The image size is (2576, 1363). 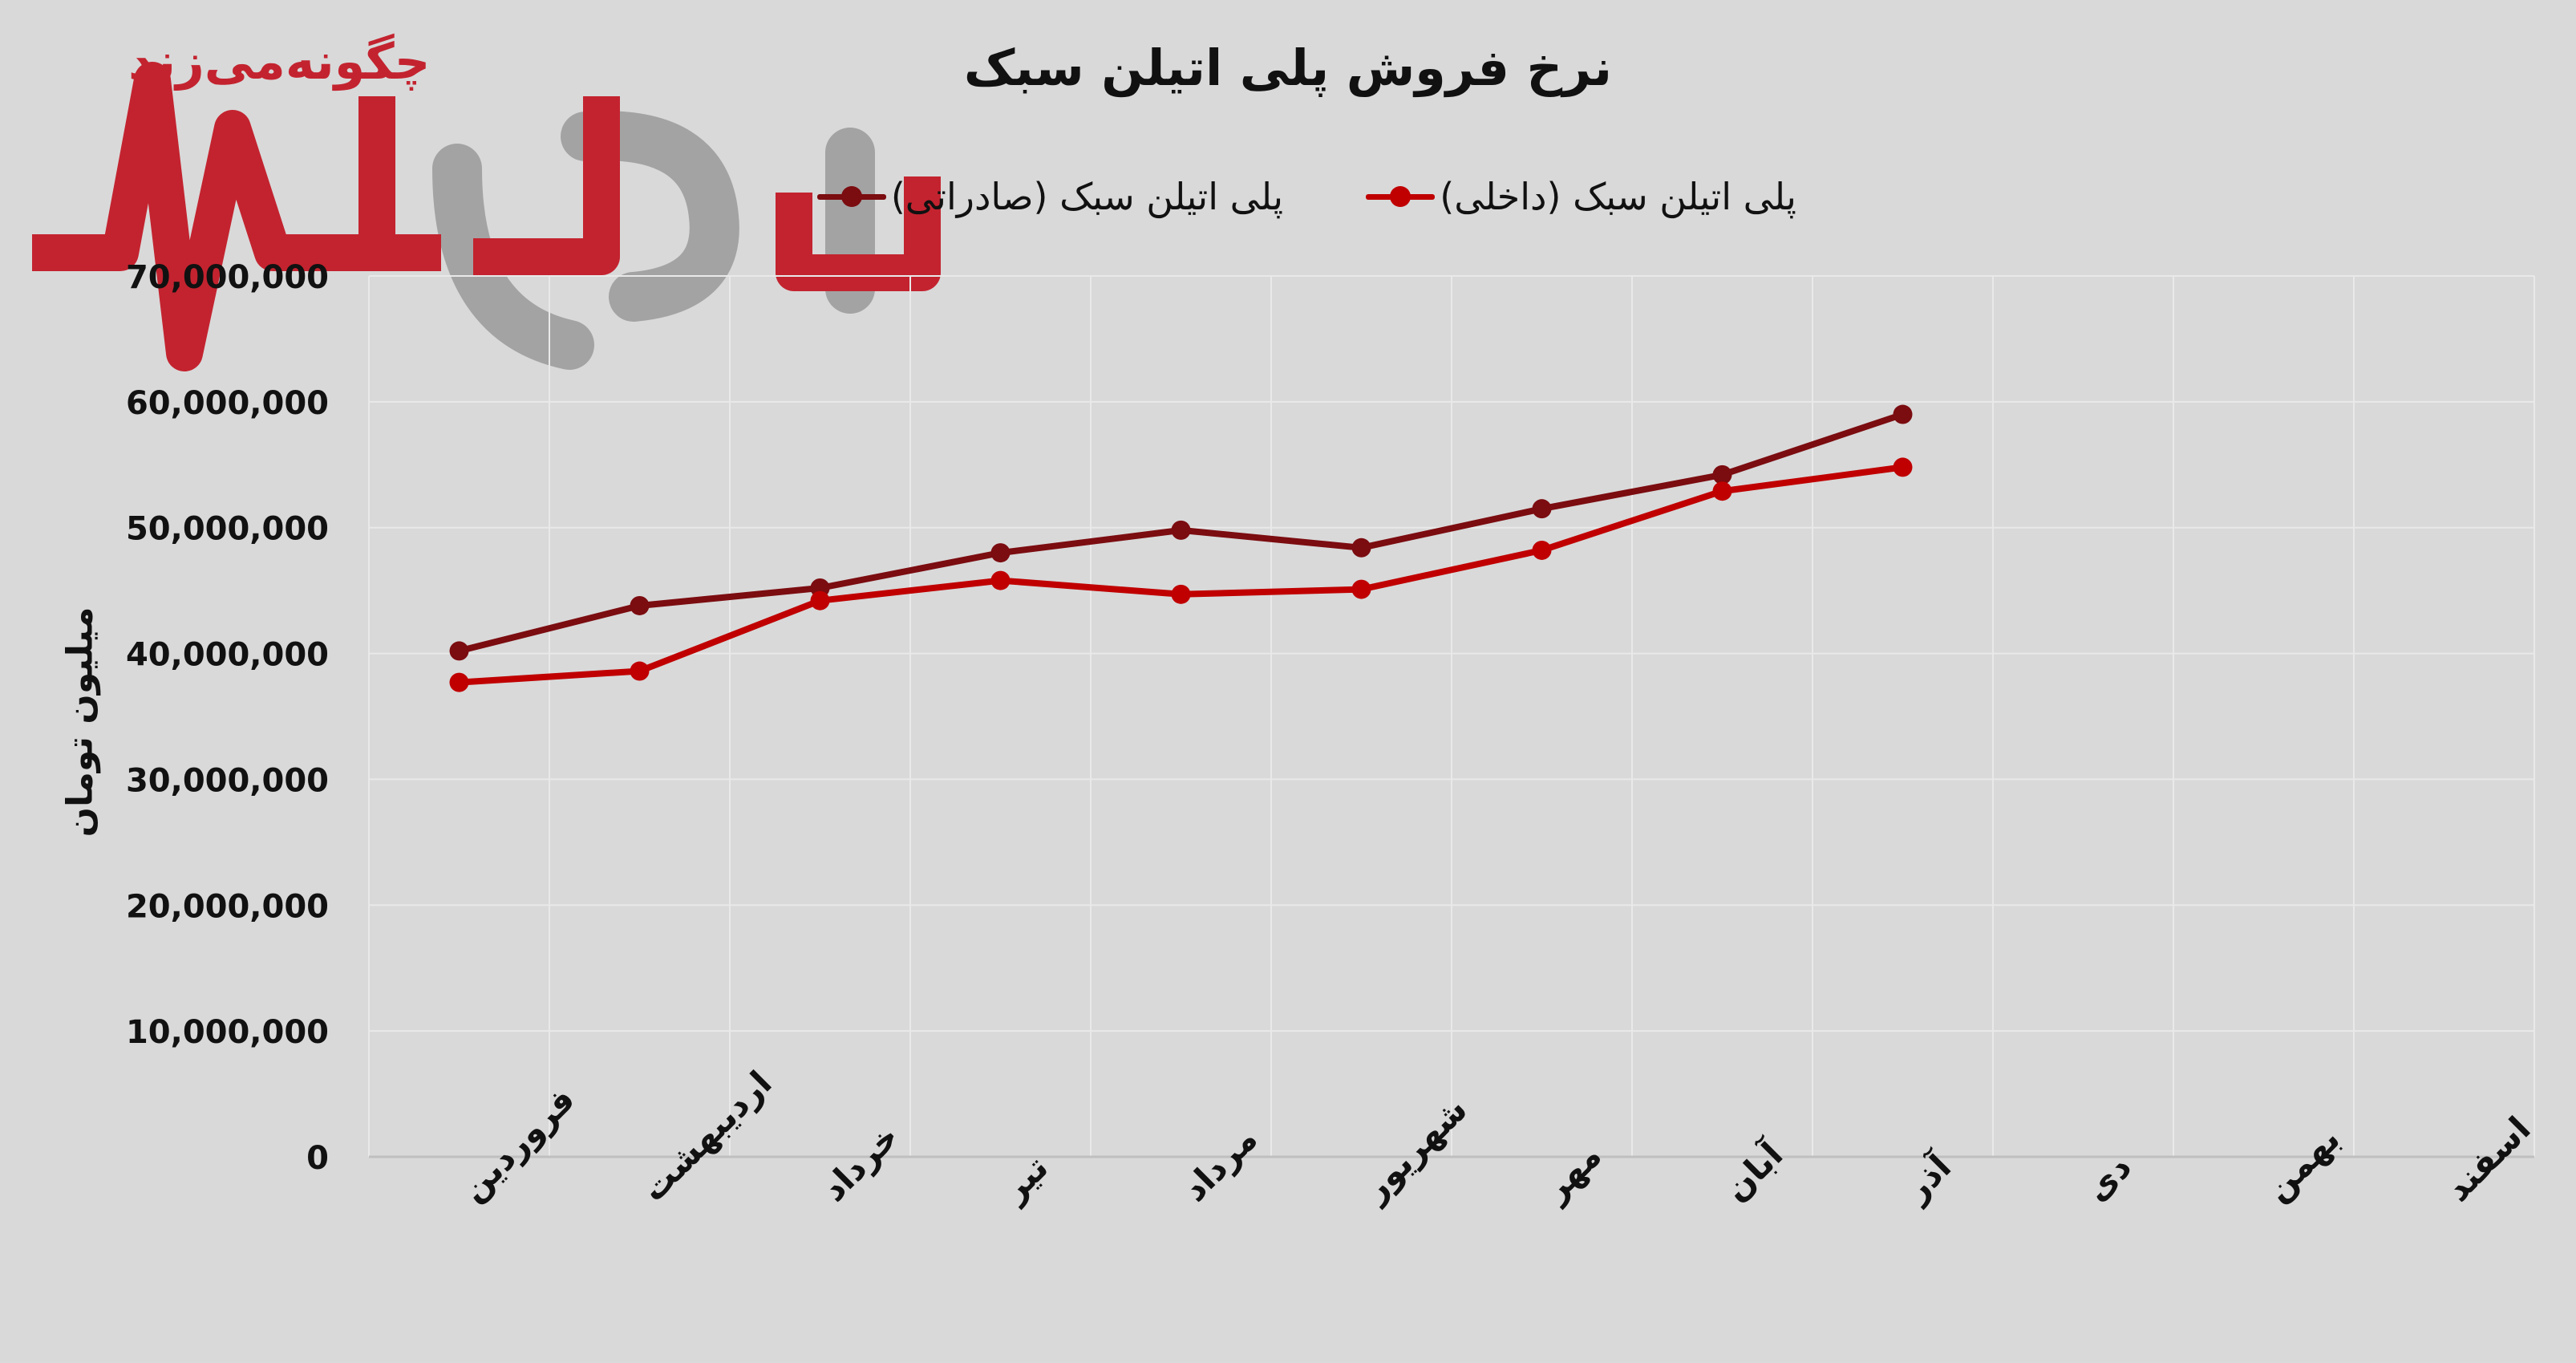 What do you see at coordinates (227, 529) in the screenshot?
I see `y-tick-label: 50,000,000` at bounding box center [227, 529].